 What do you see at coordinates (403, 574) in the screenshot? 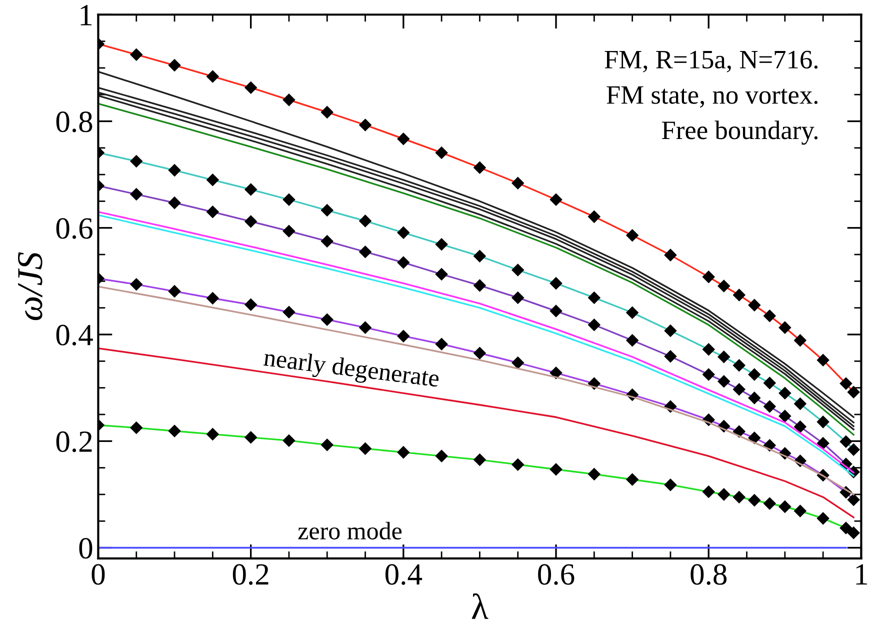
I see `x-tick-label: 0.4` at bounding box center [403, 574].